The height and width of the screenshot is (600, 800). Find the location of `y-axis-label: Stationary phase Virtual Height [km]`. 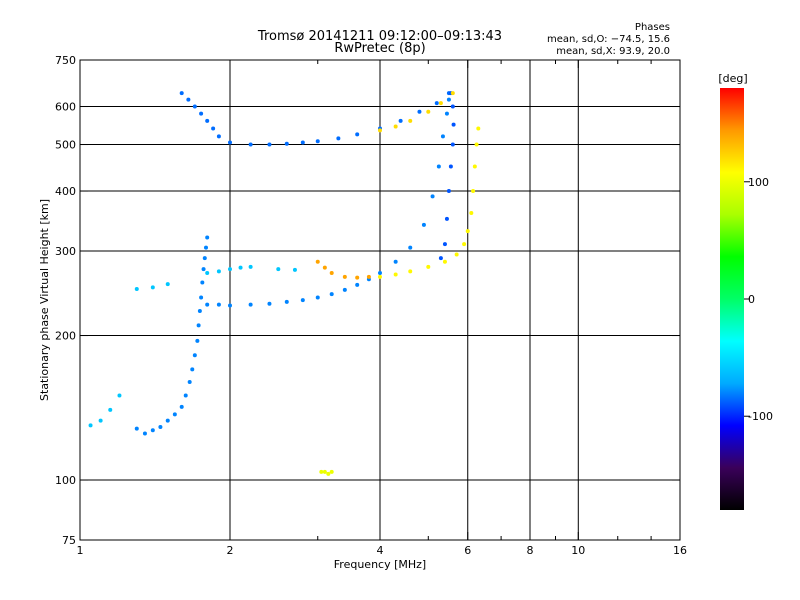

y-axis-label: Stationary phase Virtual Height [km] is located at coordinates (44, 300).